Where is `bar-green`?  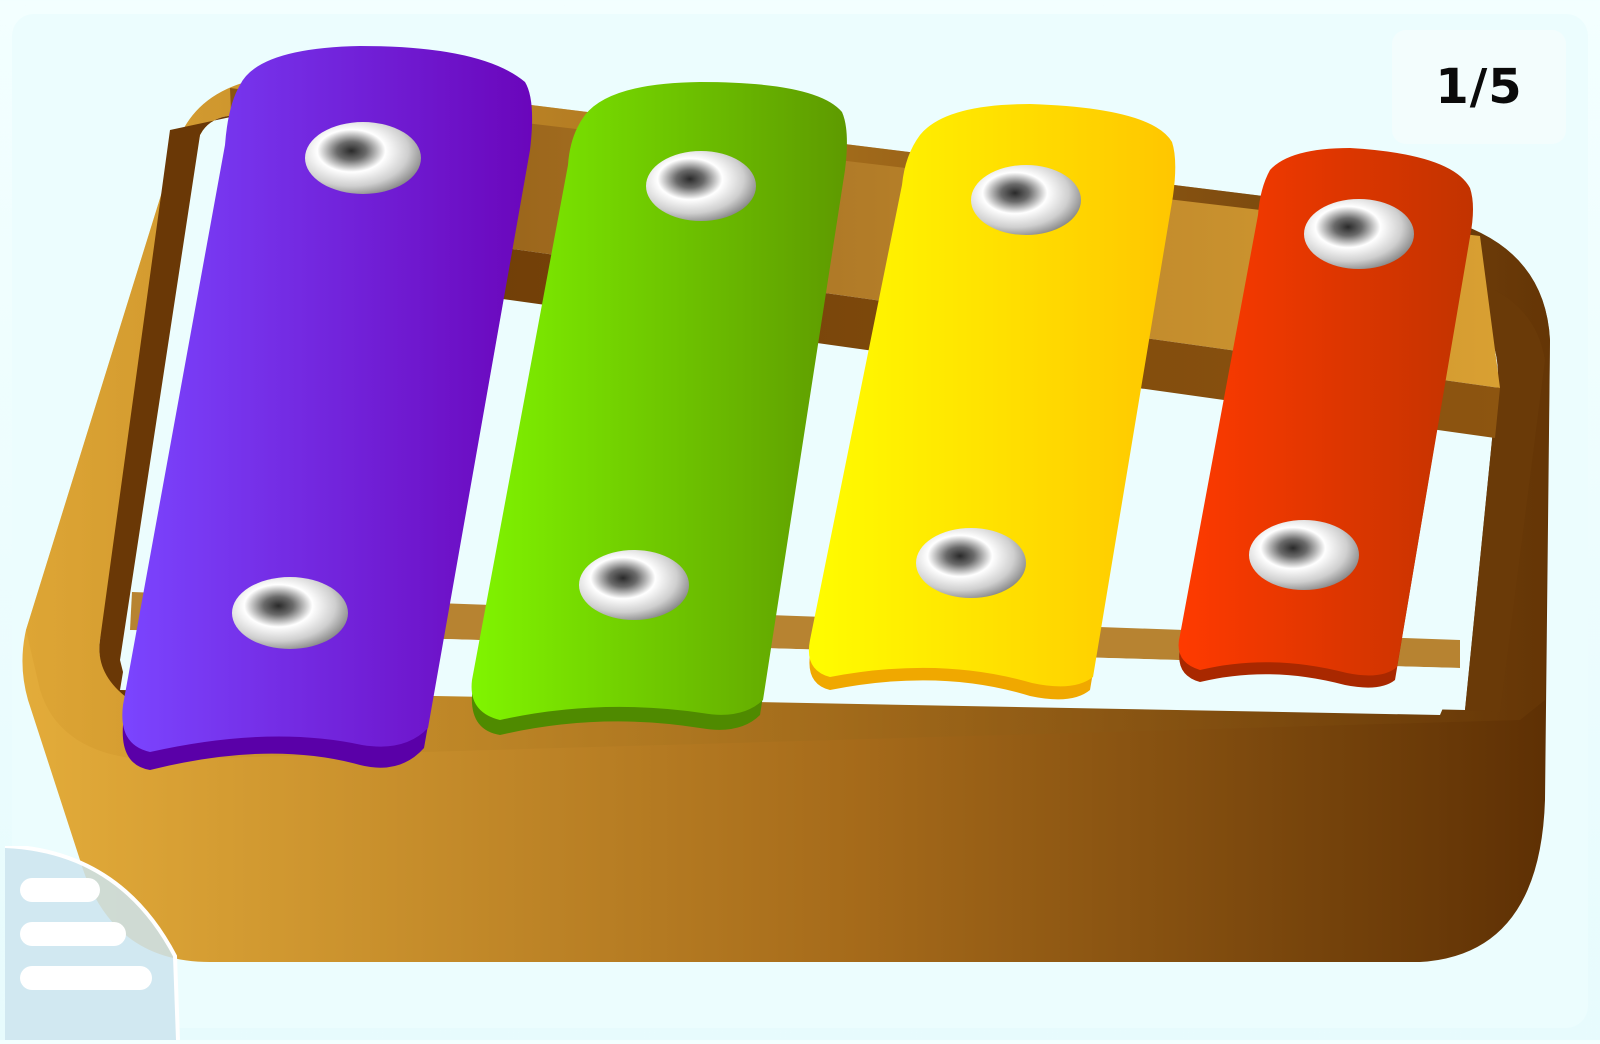 bar-green is located at coordinates (659, 408).